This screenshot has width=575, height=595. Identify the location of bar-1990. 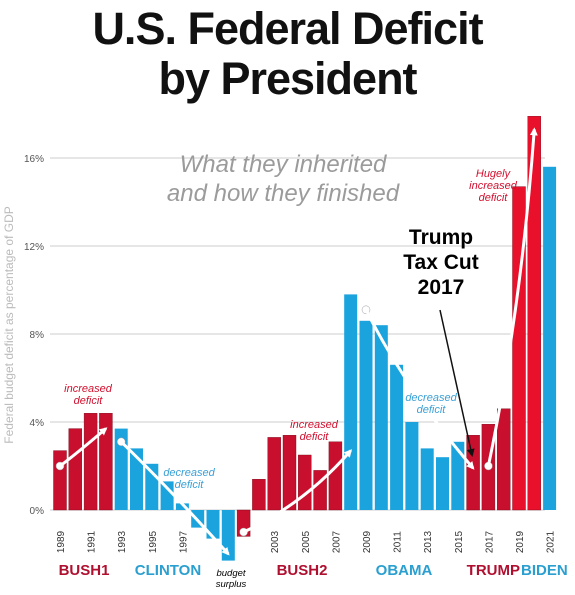
(75, 469).